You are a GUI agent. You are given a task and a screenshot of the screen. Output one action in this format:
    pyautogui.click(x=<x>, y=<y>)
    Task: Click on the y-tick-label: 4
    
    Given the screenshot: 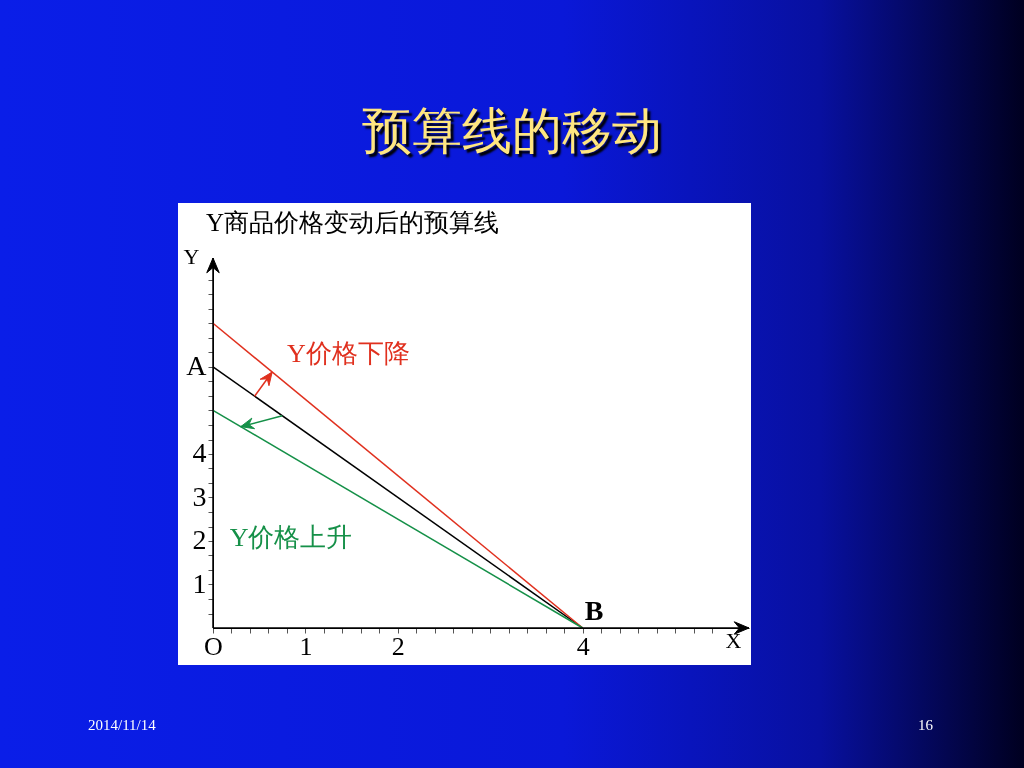 What is the action you would take?
    pyautogui.click(x=199, y=453)
    